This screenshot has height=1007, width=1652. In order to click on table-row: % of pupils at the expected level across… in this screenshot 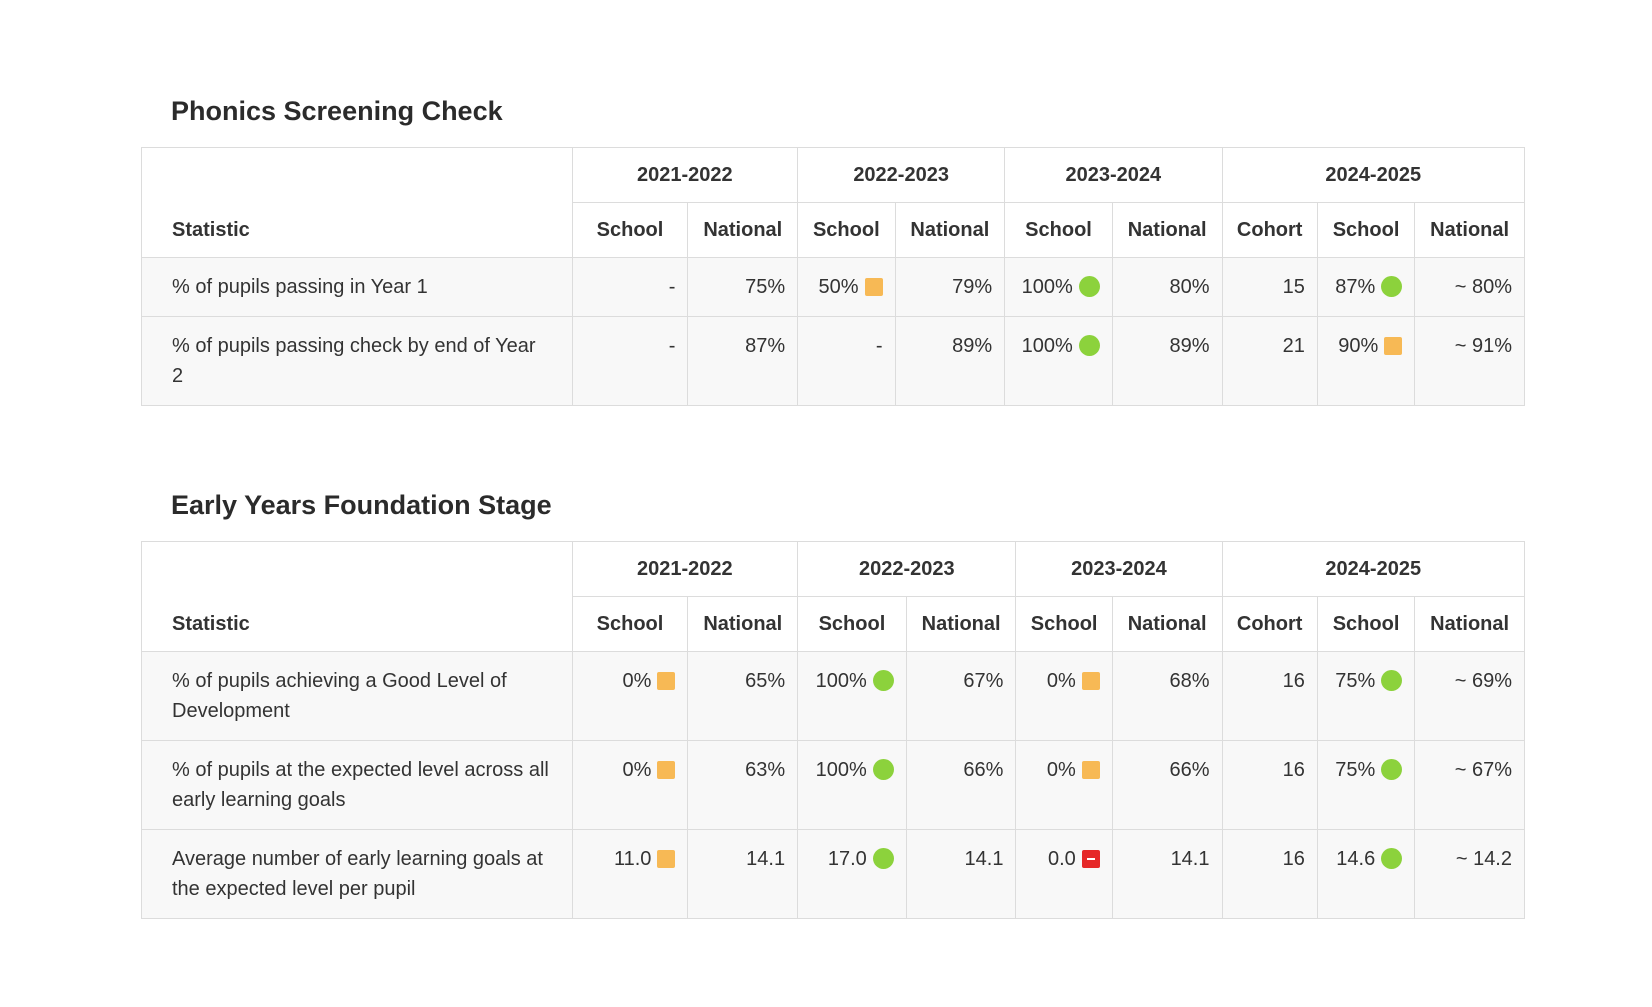, I will do `click(833, 785)`.